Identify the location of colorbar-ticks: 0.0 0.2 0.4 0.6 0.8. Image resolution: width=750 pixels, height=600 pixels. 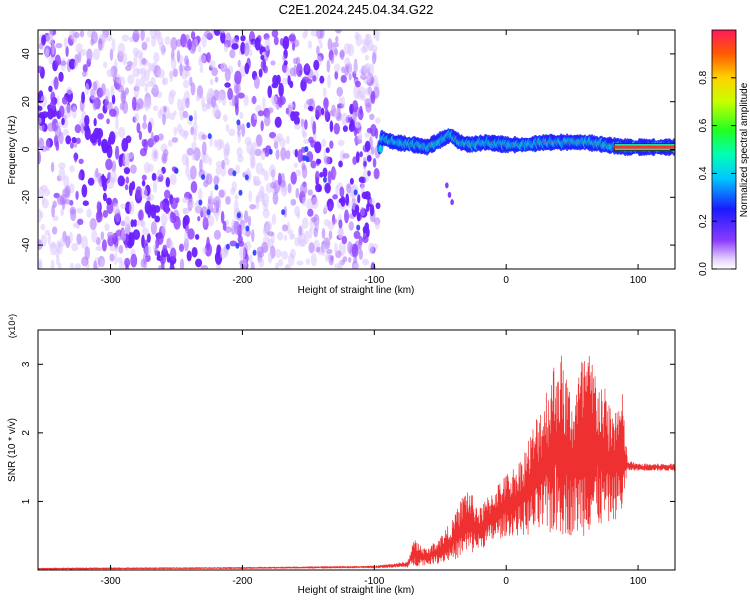
(717, 173).